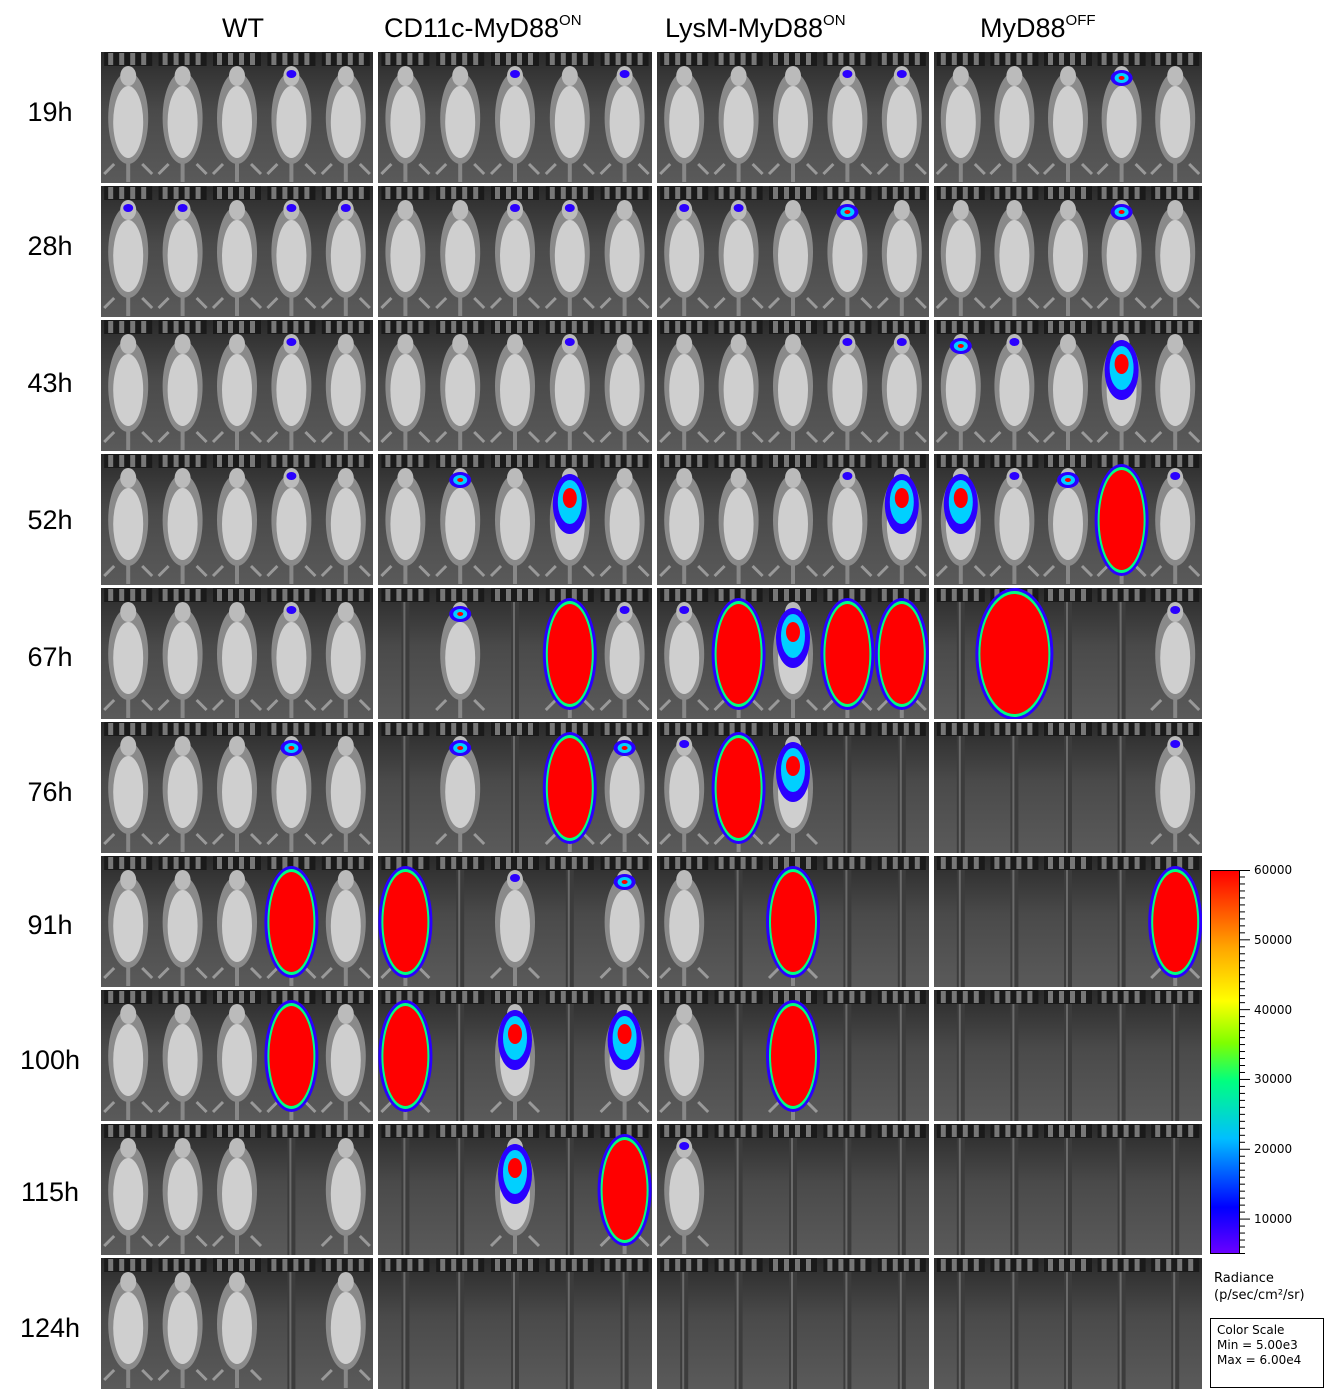  Describe the element at coordinates (755, 28) in the screenshot. I see `column-header-lysm-myd88-on: LysM-MyD88ON` at that location.